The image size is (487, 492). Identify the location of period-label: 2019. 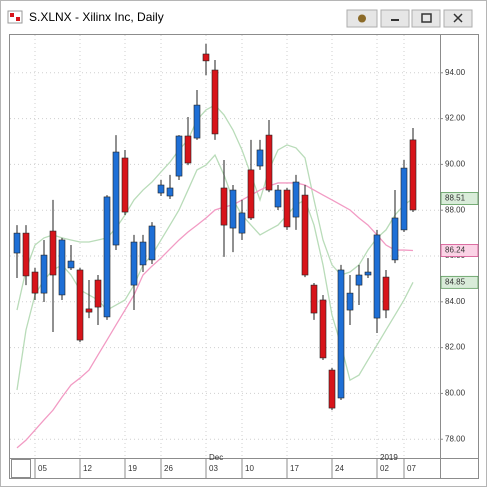
(389, 457).